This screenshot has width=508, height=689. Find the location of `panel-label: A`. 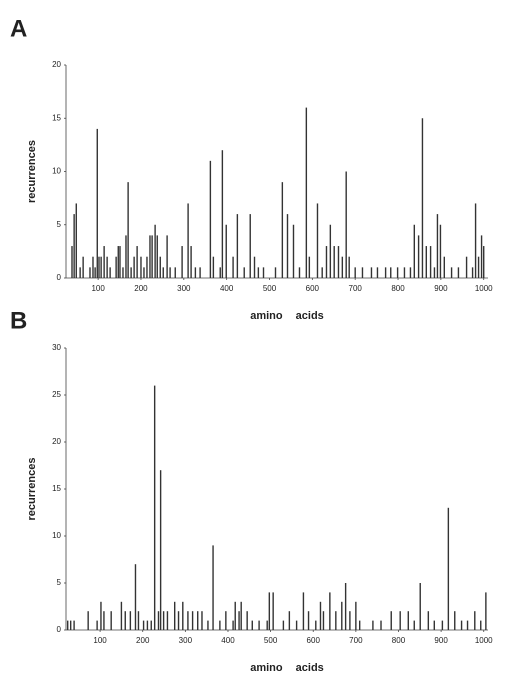

panel-label: A is located at coordinates (18, 28).